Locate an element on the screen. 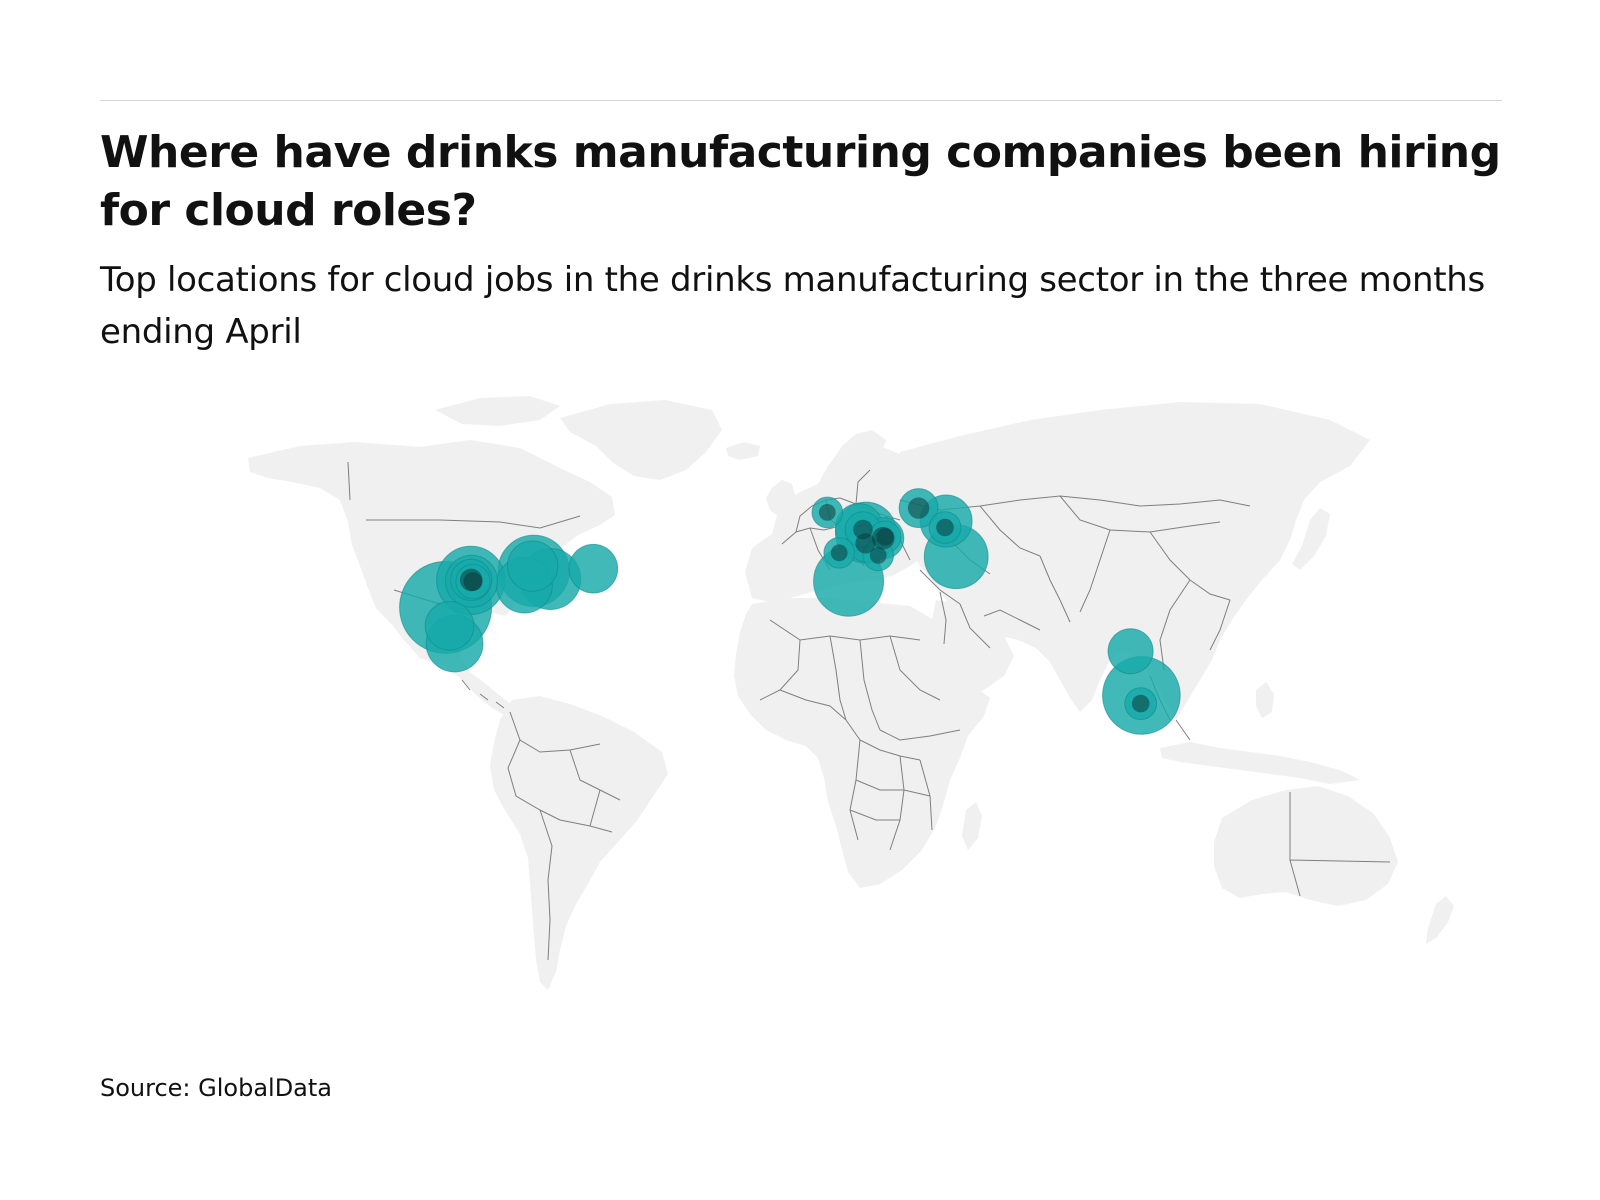 This screenshot has width=1600, height=1200. border-se-asia is located at coordinates (1170, 708).